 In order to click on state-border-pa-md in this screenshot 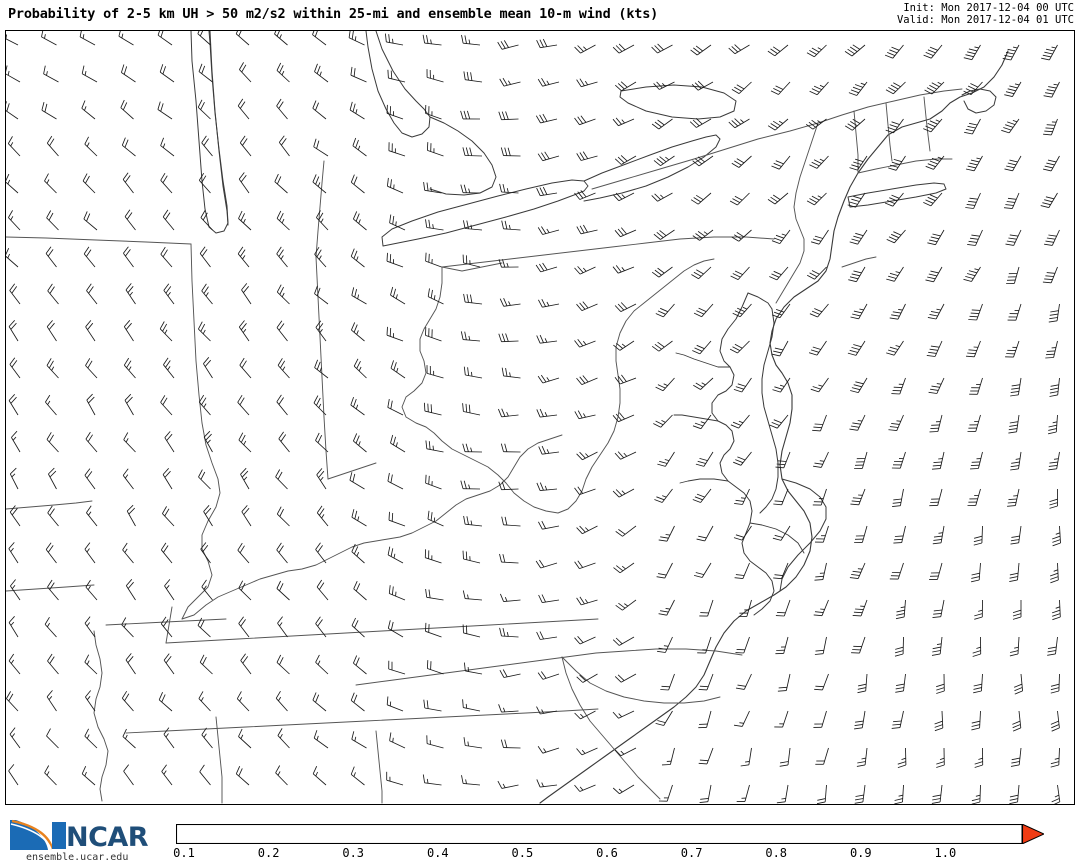, I will do `click(608, 252)`.